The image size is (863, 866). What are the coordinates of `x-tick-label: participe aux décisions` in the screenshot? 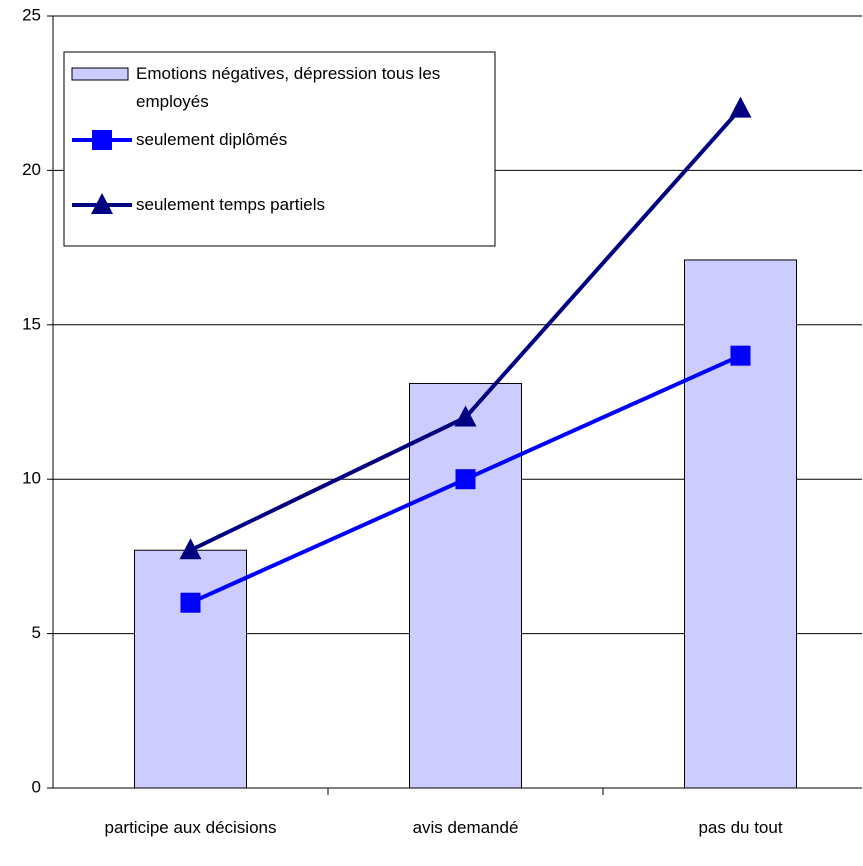 It's located at (190, 827).